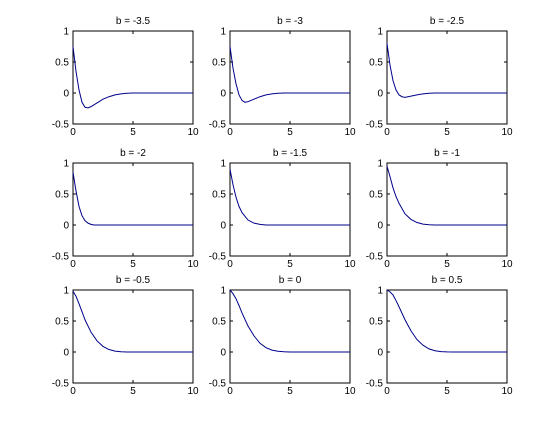  I want to click on subplot-title: b = -0.5, so click(133, 280).